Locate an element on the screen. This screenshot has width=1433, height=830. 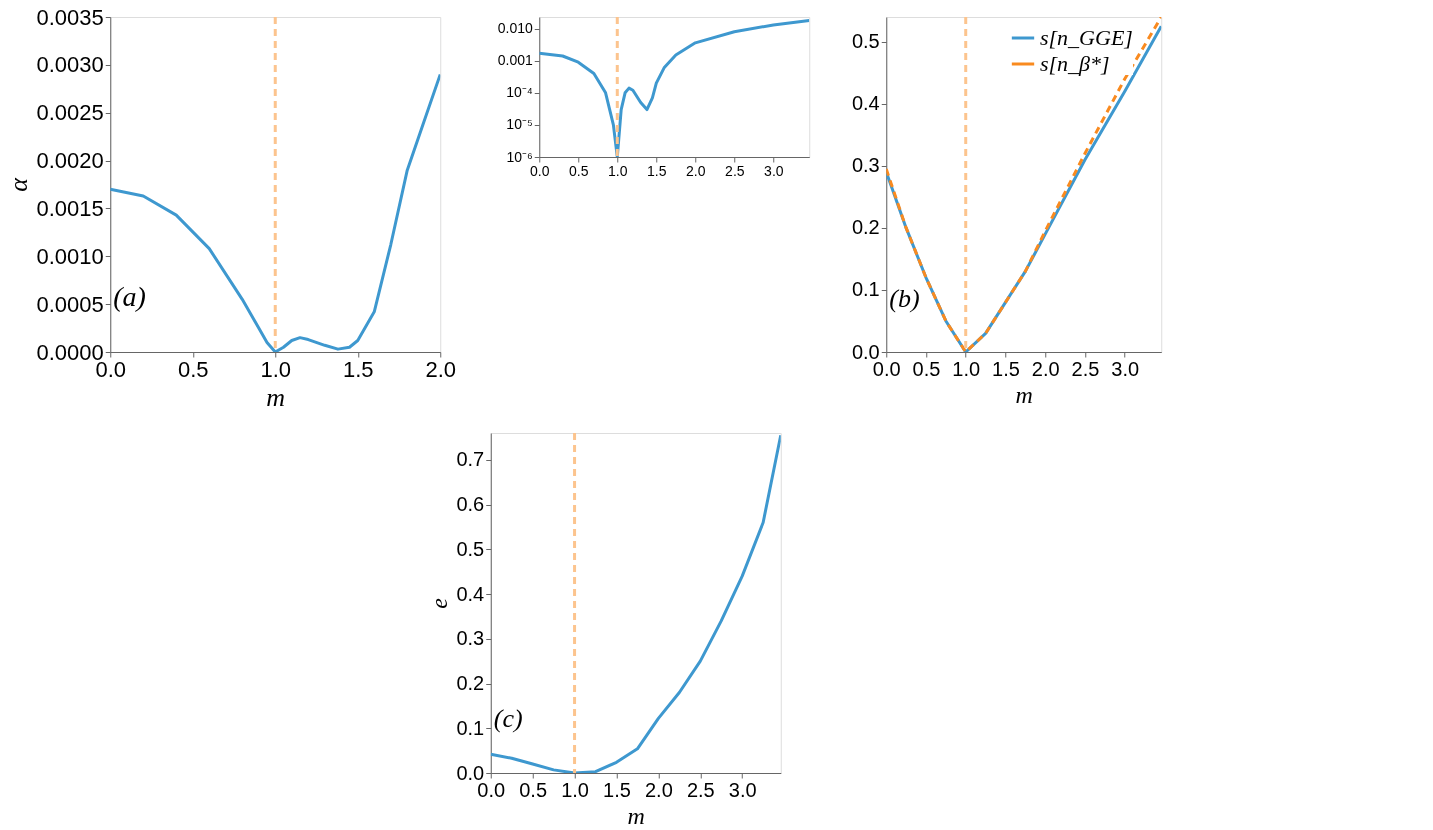
y-tick-label: 10⁻⁶ is located at coordinates (519, 156).